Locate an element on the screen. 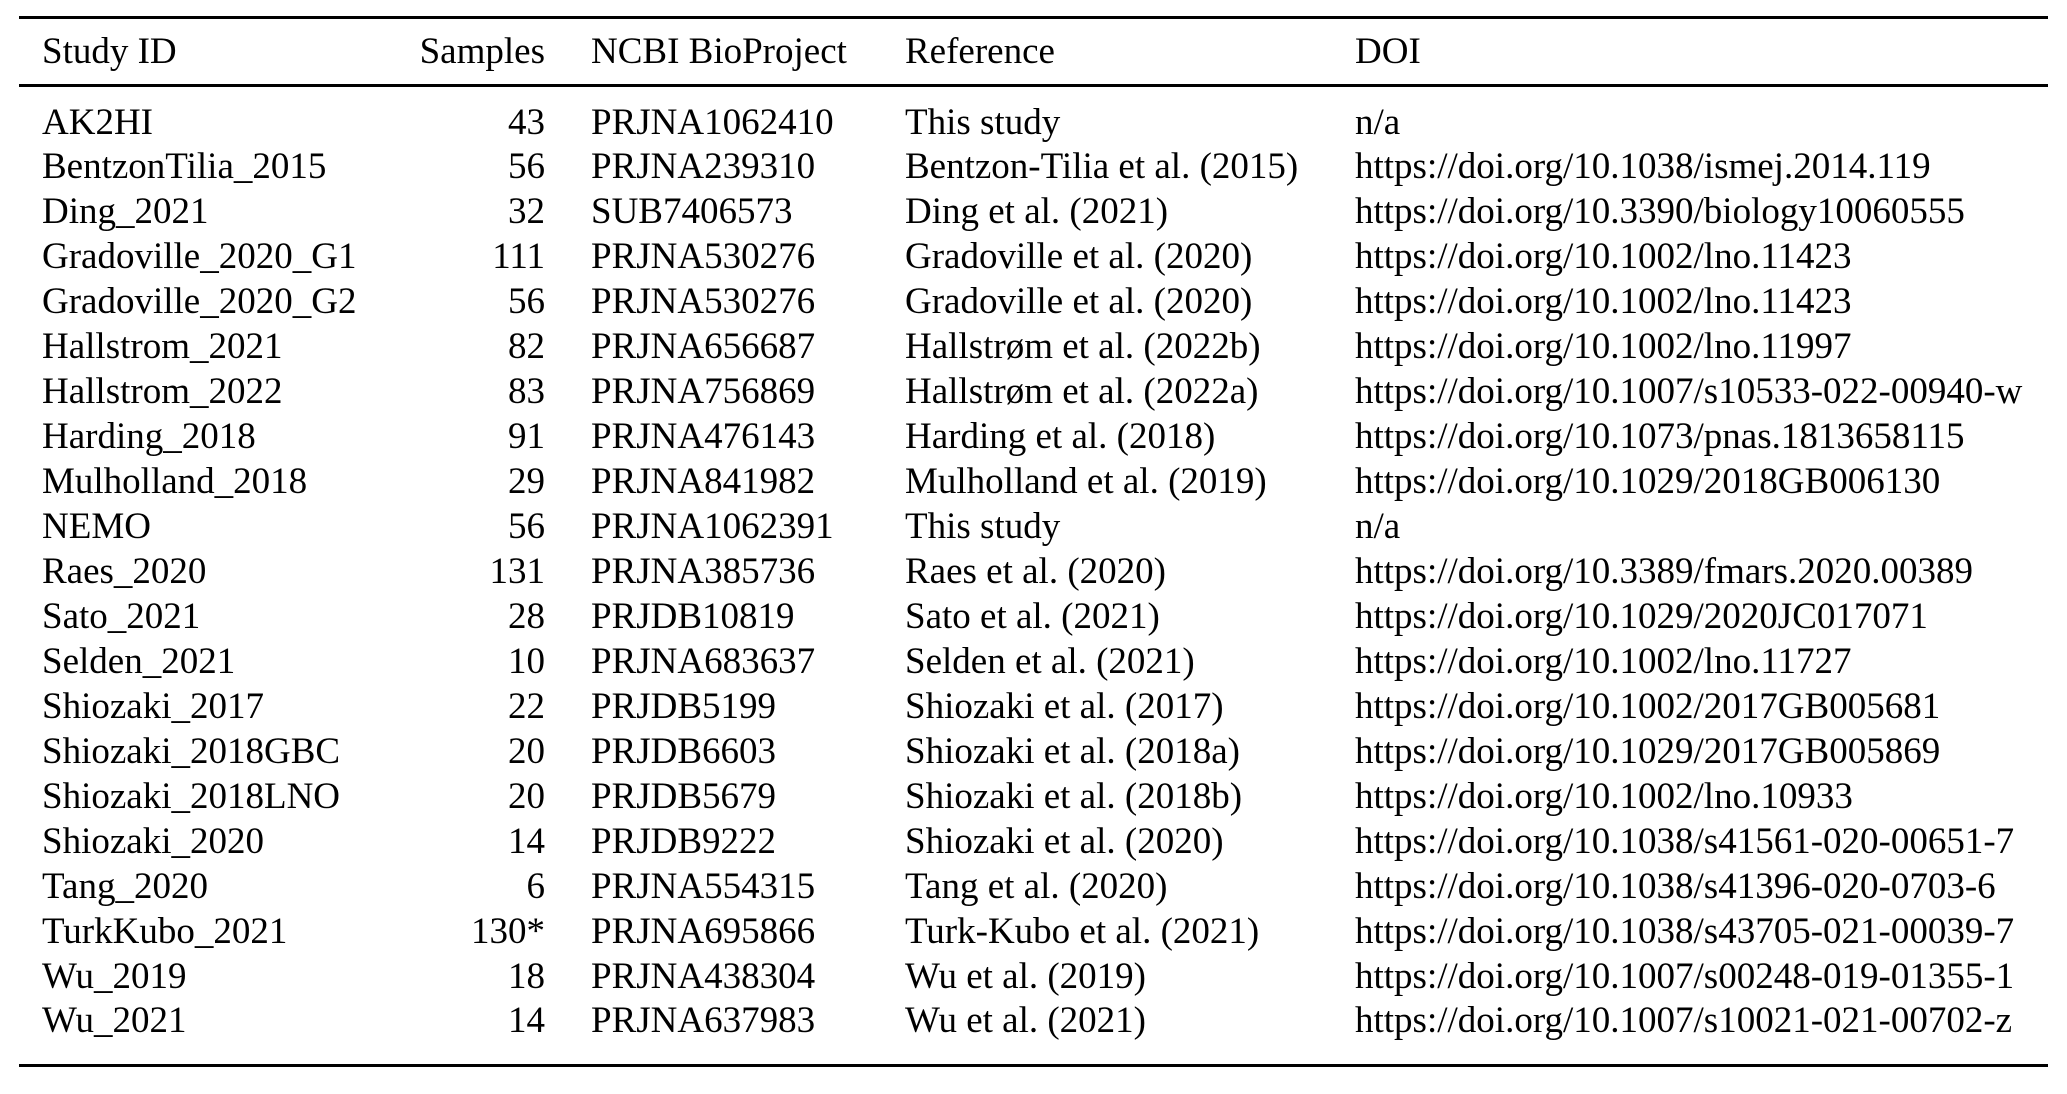  doi-cell: https://doi.org/10.1002/lno.10933 is located at coordinates (1604, 796).